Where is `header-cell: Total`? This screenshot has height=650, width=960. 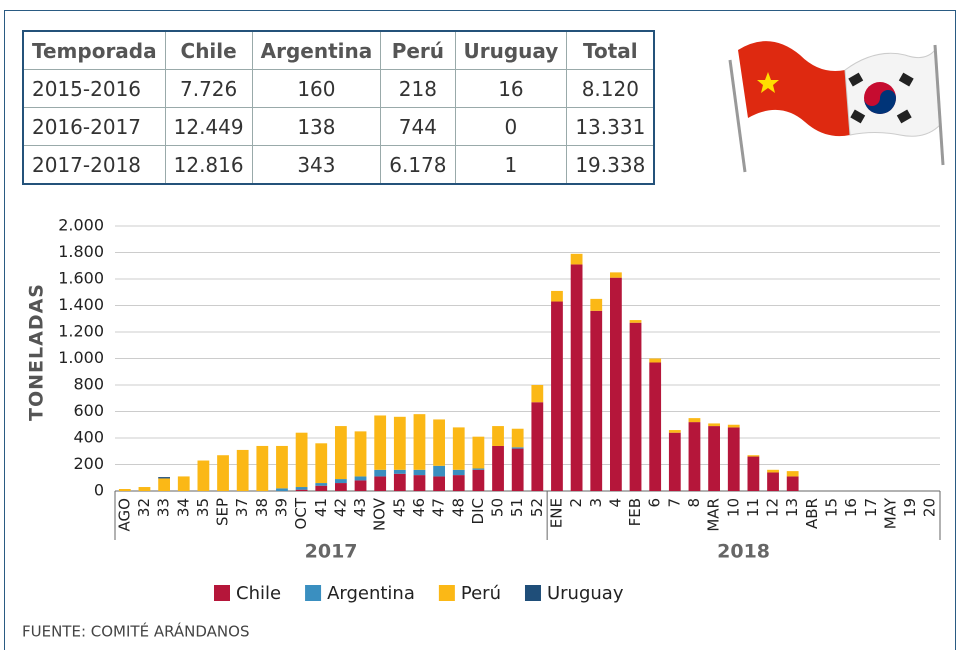
header-cell: Total is located at coordinates (610, 50).